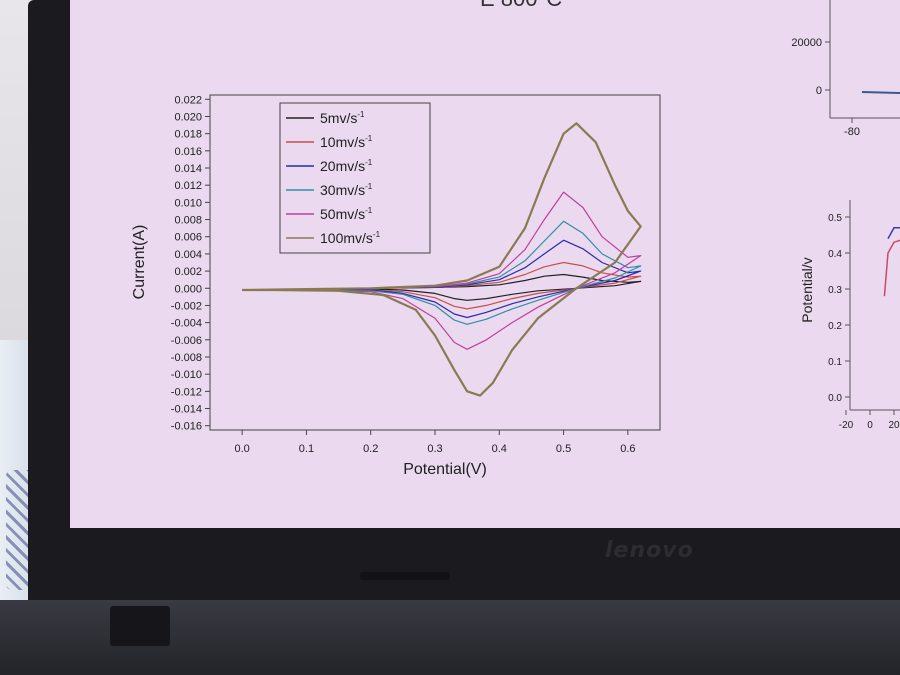  What do you see at coordinates (825, 87) in the screenshot?
I see `tr-ticks: 20000 0 -80` at bounding box center [825, 87].